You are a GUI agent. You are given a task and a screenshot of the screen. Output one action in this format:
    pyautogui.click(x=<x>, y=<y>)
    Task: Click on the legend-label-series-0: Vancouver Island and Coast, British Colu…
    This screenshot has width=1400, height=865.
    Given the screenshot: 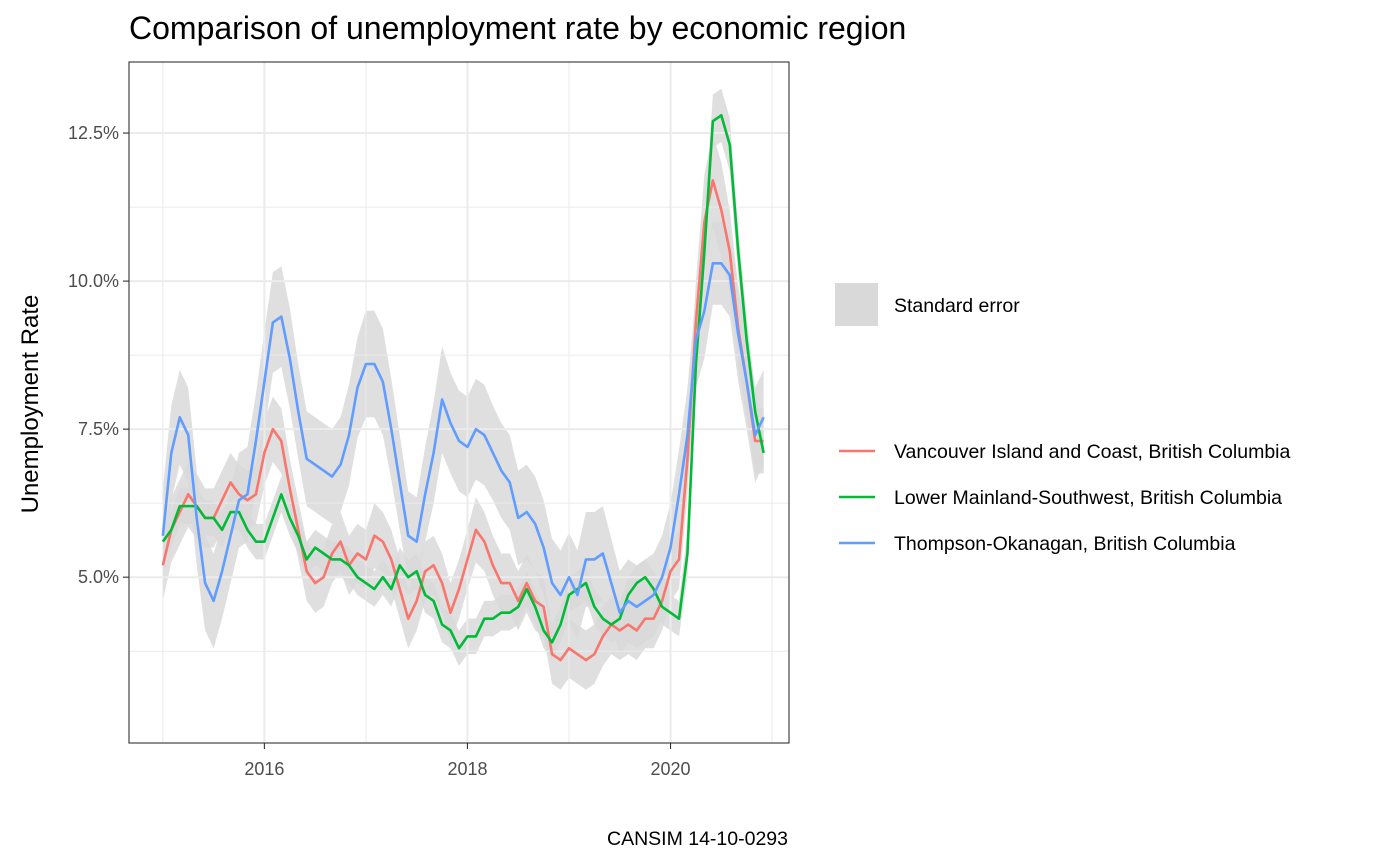 What is the action you would take?
    pyautogui.click(x=1092, y=452)
    